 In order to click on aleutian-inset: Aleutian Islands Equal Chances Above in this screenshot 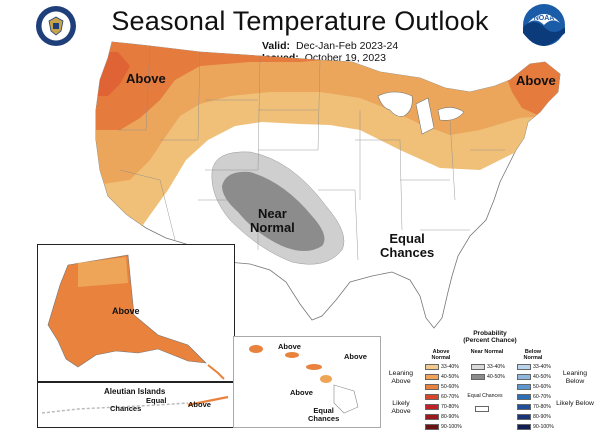, I will do `click(136, 405)`.